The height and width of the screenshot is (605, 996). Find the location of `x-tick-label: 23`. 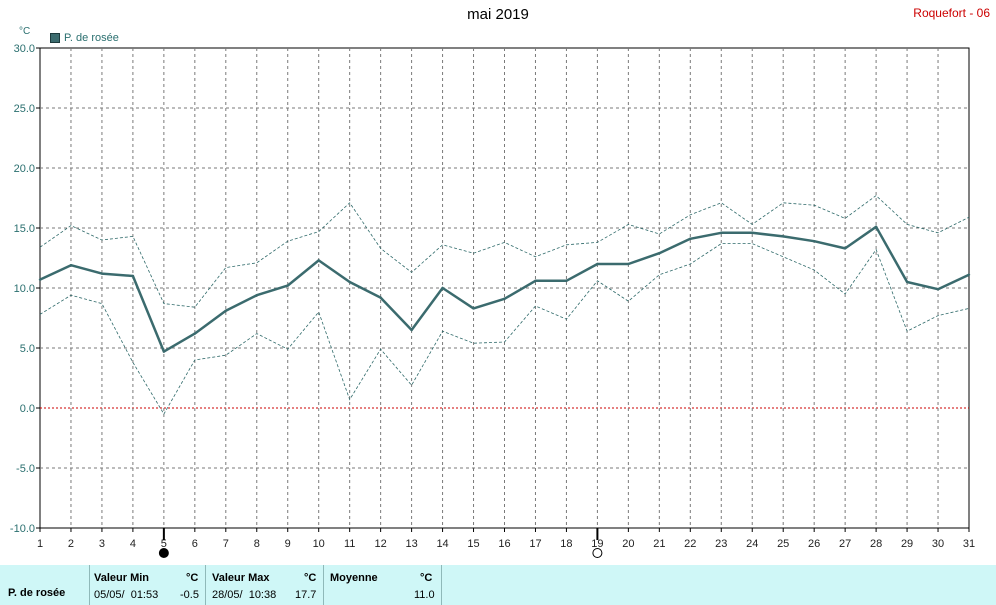

x-tick-label: 23 is located at coordinates (721, 544).